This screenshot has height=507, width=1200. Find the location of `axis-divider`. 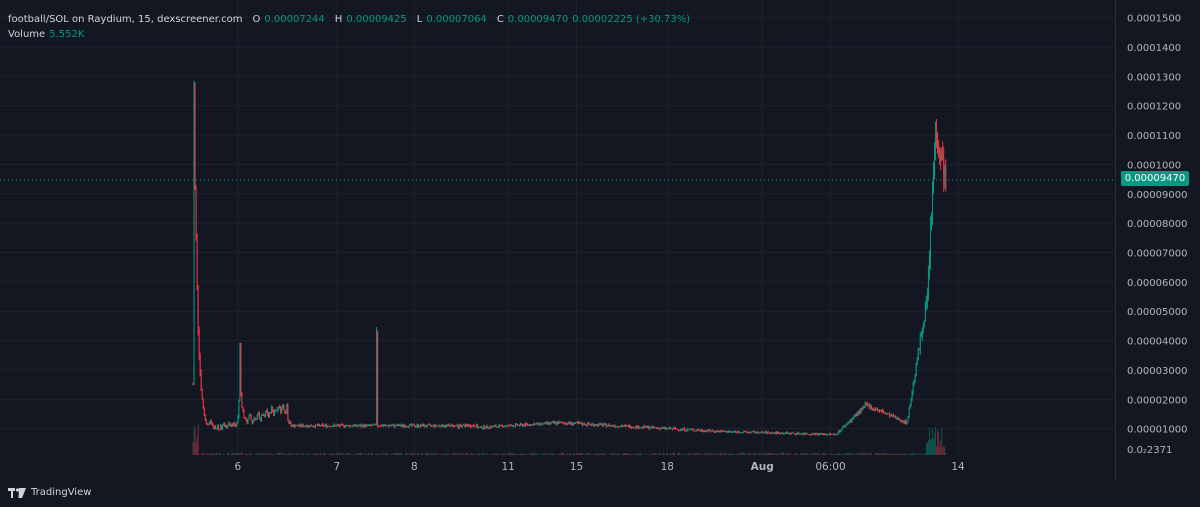

axis-divider is located at coordinates (1115, 240).